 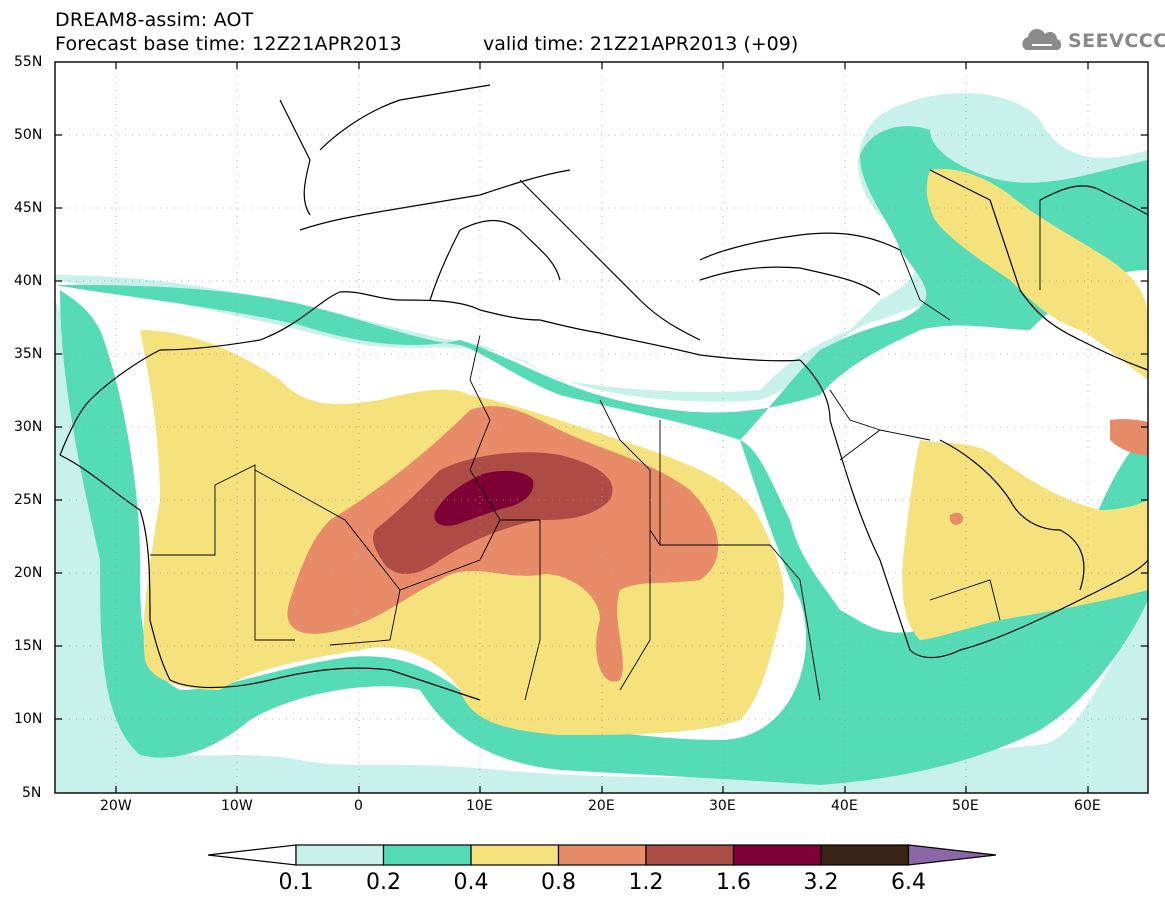 What do you see at coordinates (237, 806) in the screenshot?
I see `lon-label-10w: 10W` at bounding box center [237, 806].